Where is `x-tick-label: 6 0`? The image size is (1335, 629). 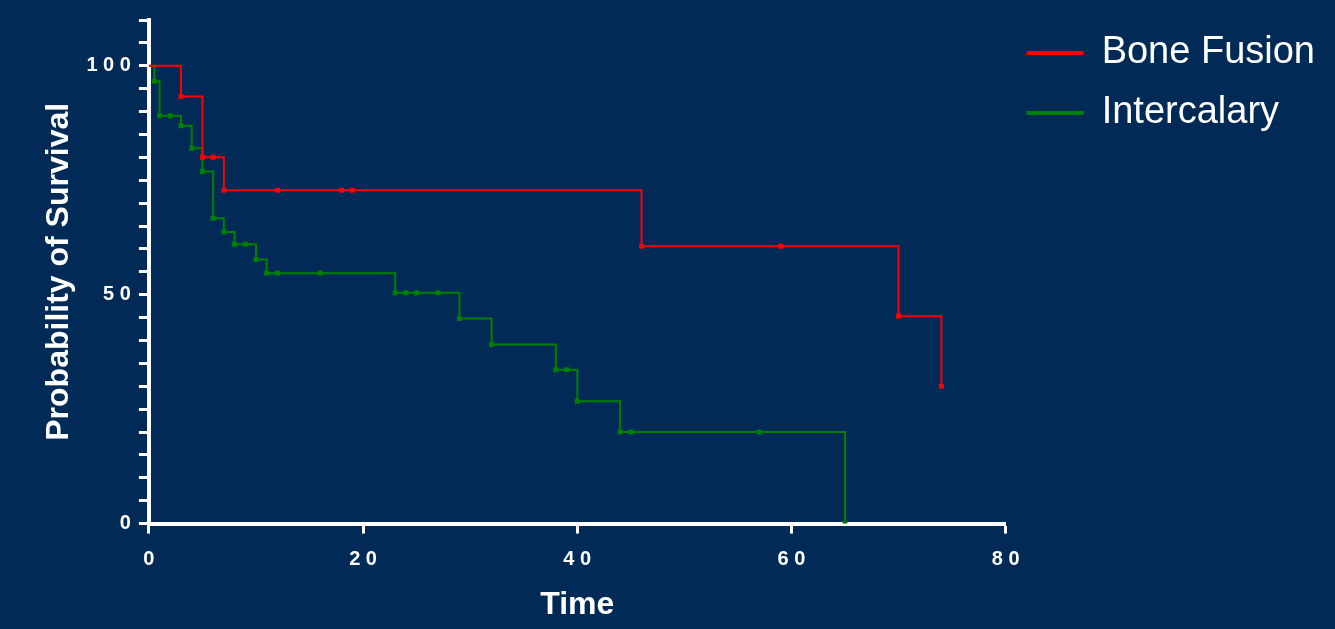 x-tick-label: 6 0 is located at coordinates (791, 558).